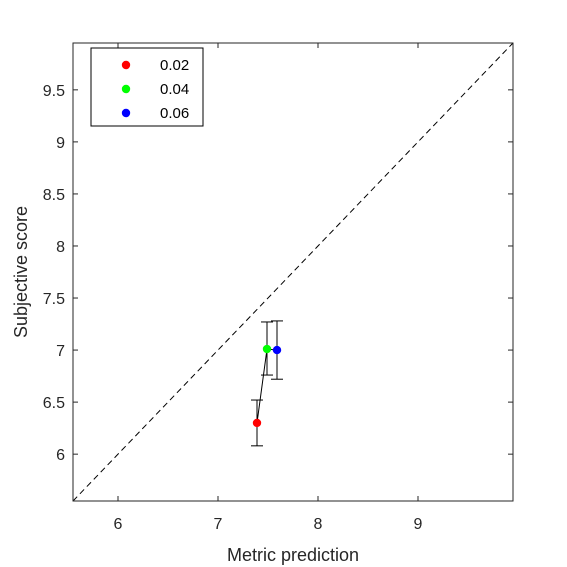 The width and height of the screenshot is (567, 567). Describe the element at coordinates (155, 89) in the screenshot. I see `legend-items: 0.02 0.04 0.06` at that location.